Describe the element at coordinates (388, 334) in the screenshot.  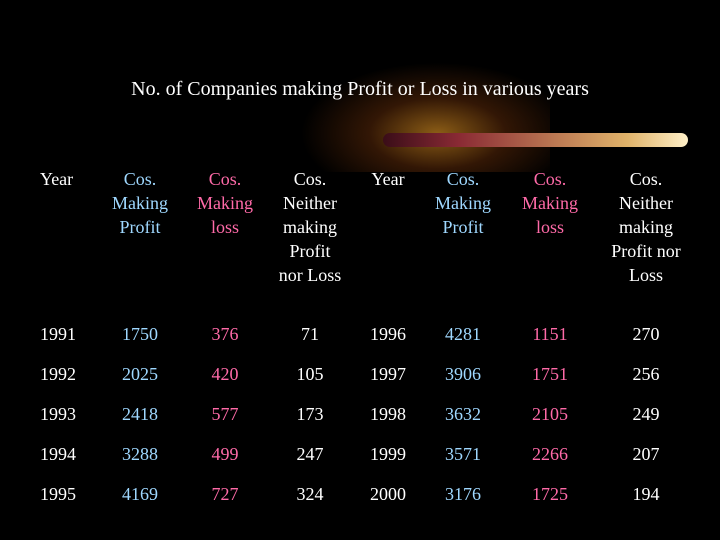
I see `cell-year: 1996` at that location.